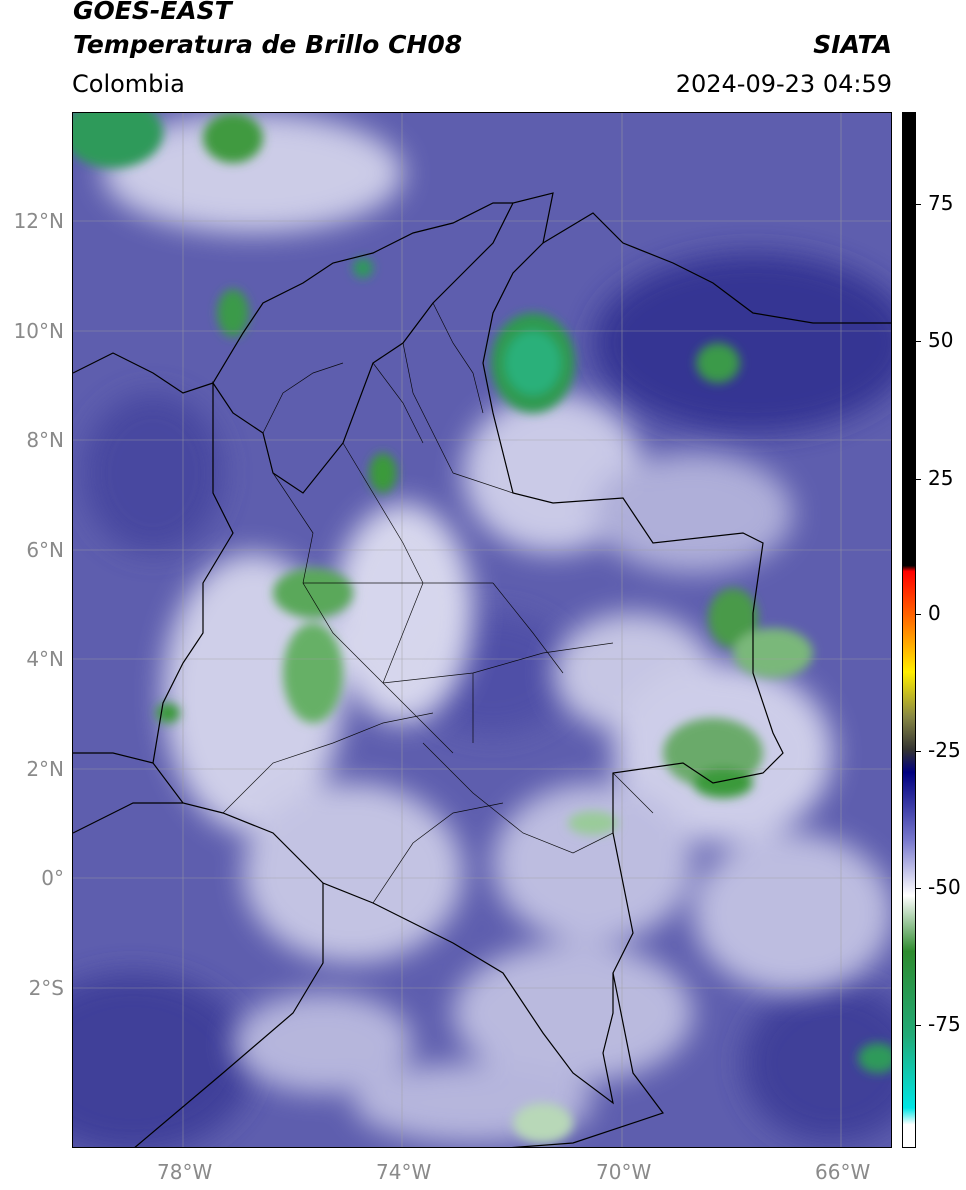 This screenshot has width=966, height=1190. I want to click on satellite-title: GOES-EAST, so click(152, 12).